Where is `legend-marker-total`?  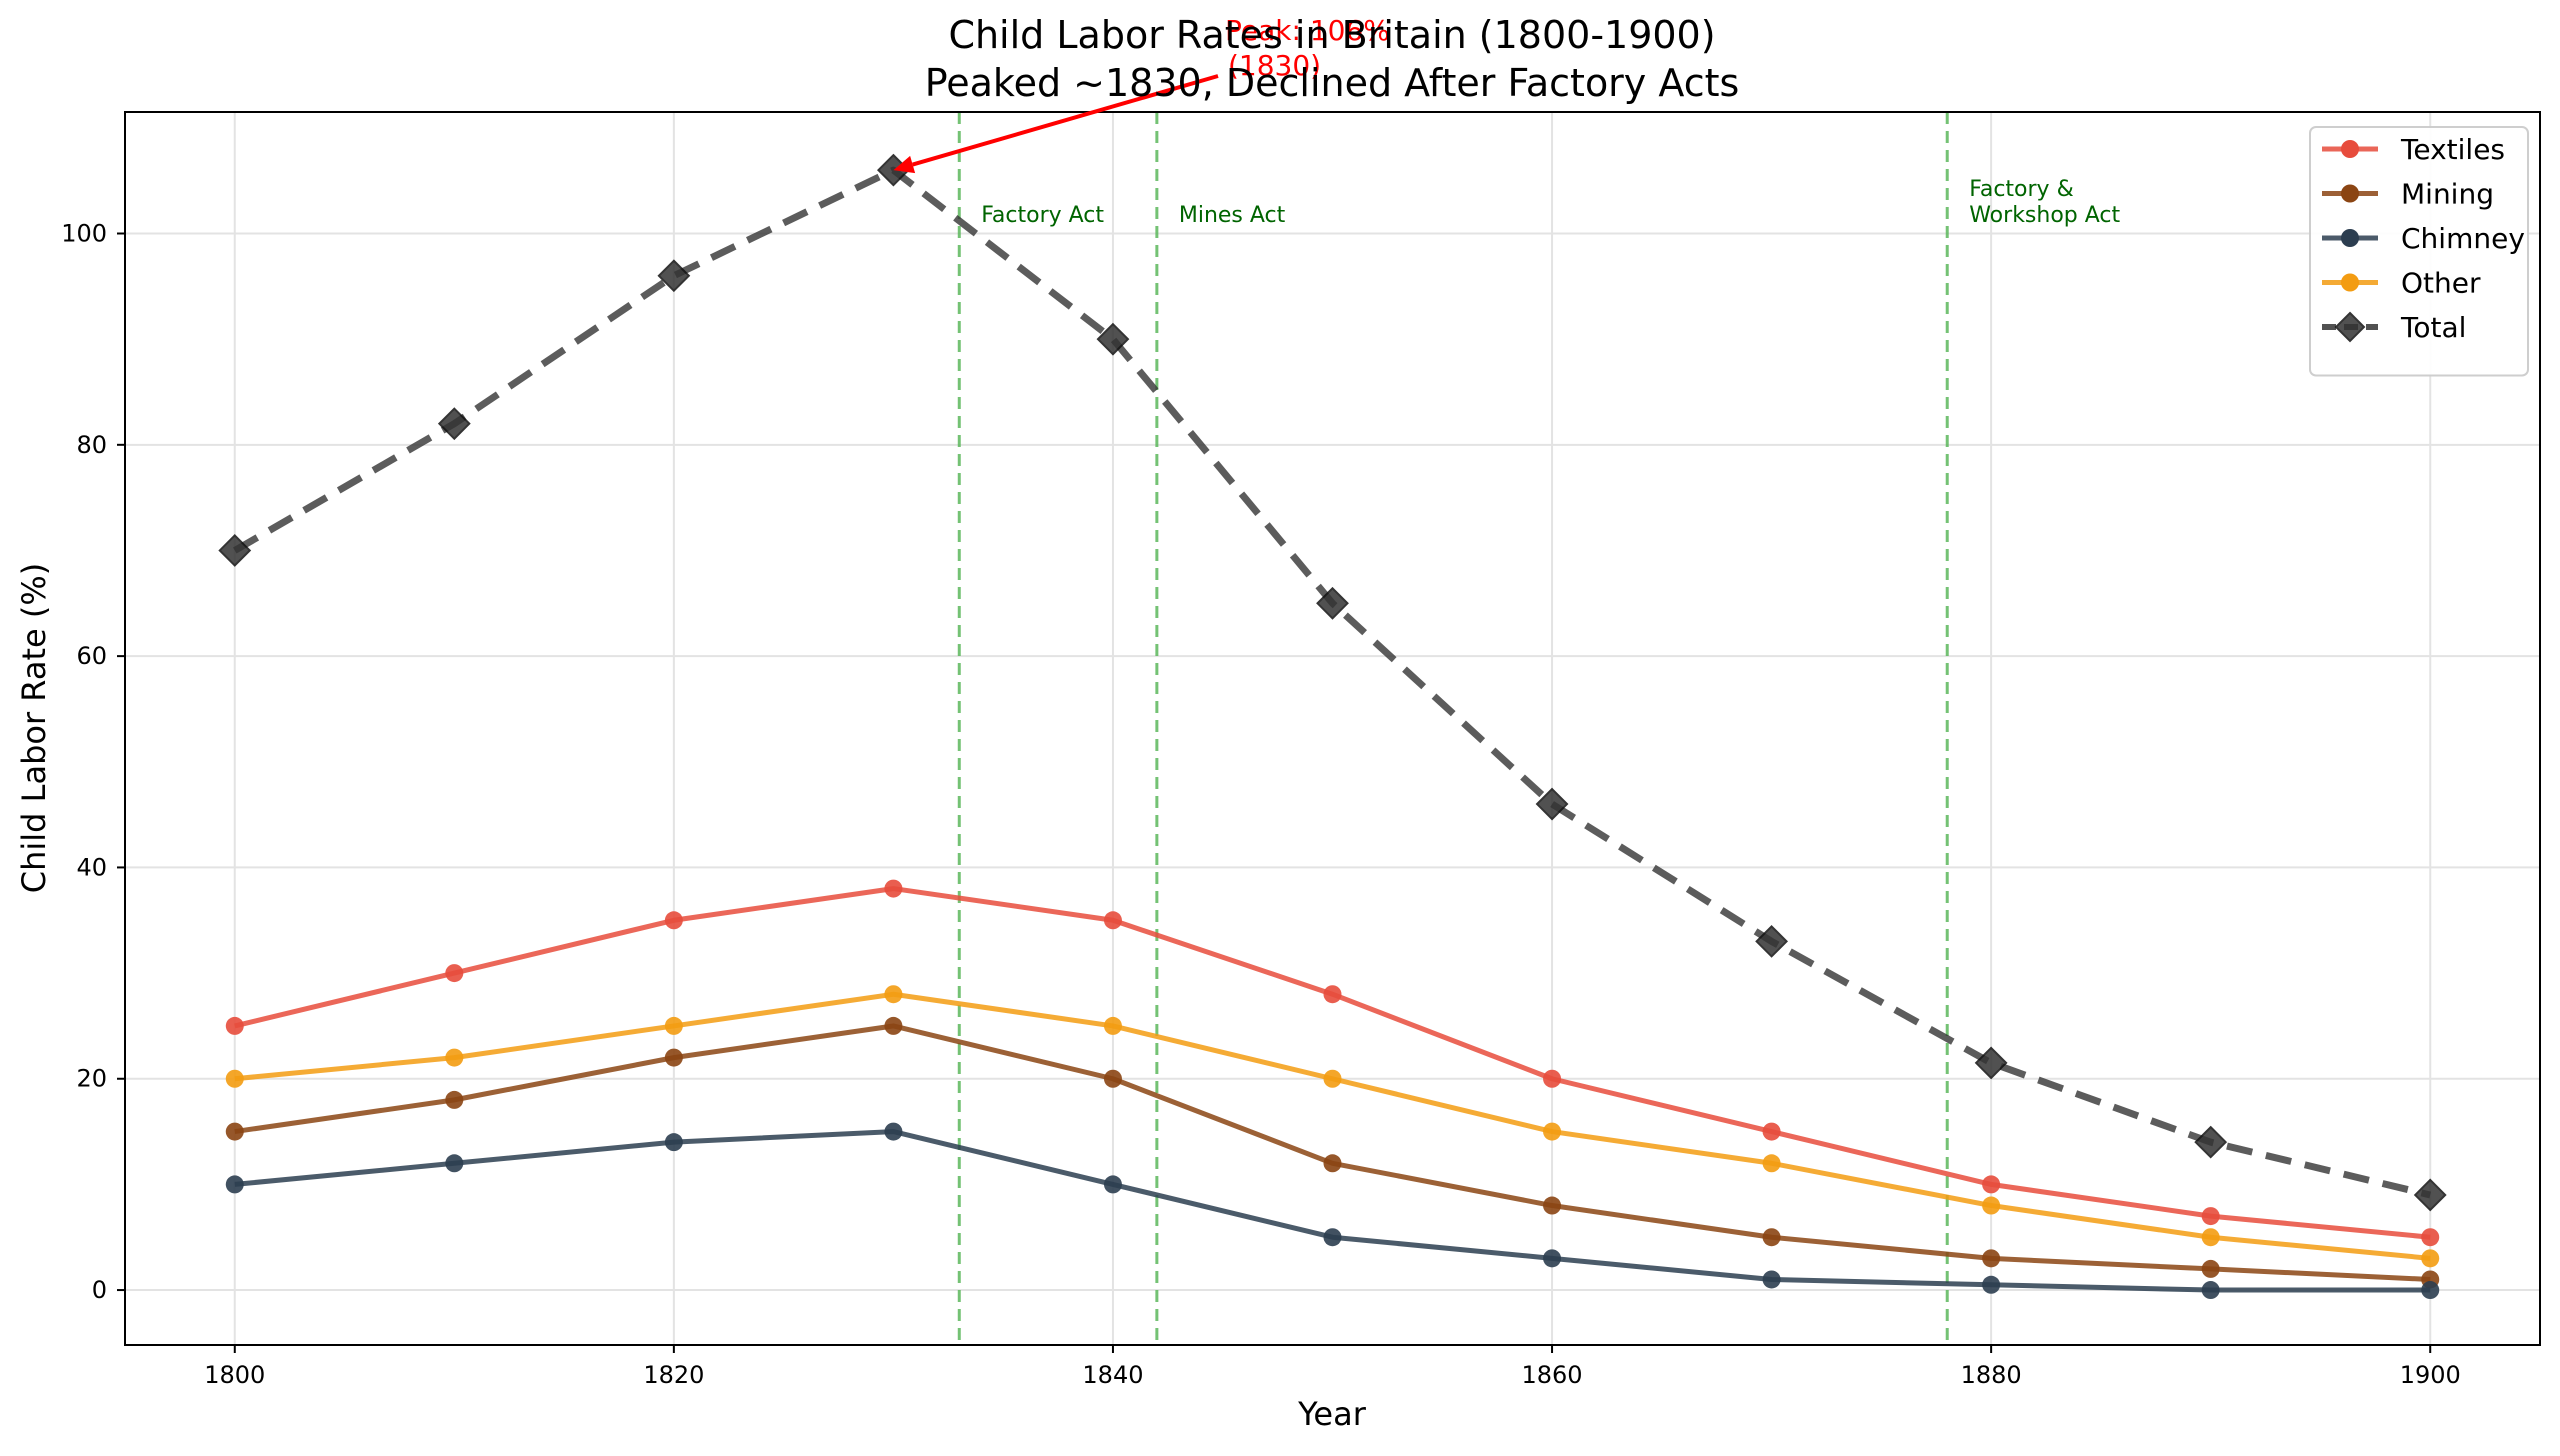 legend-marker-total is located at coordinates (2350, 327).